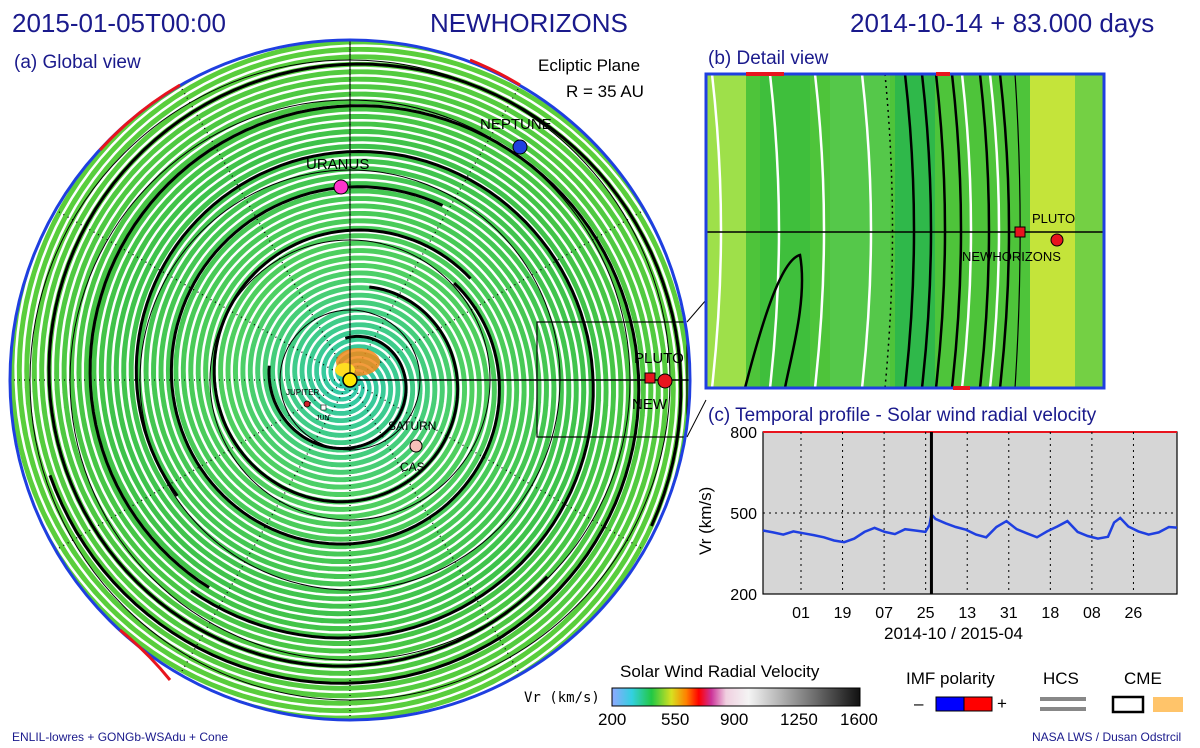  I want to click on jun-label: JUN, so click(323, 418).